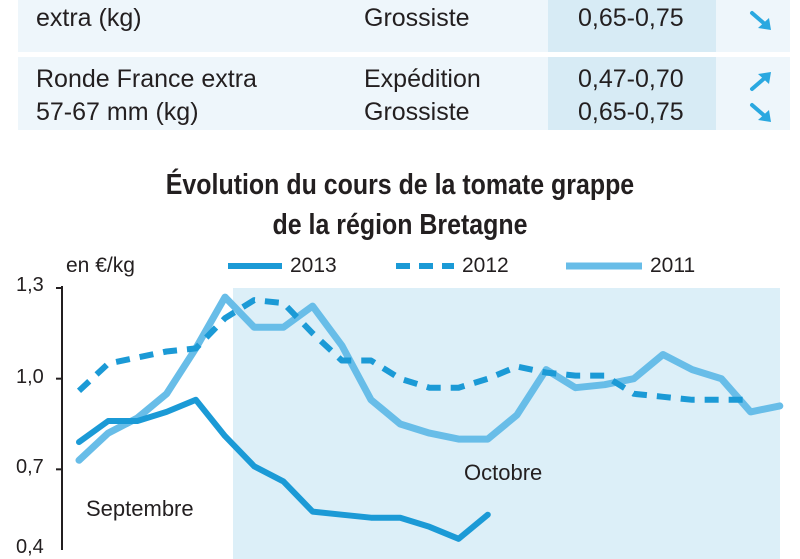  Describe the element at coordinates (631, 112) in the screenshot. I see `row2-price2: 0,65-0,75` at that location.